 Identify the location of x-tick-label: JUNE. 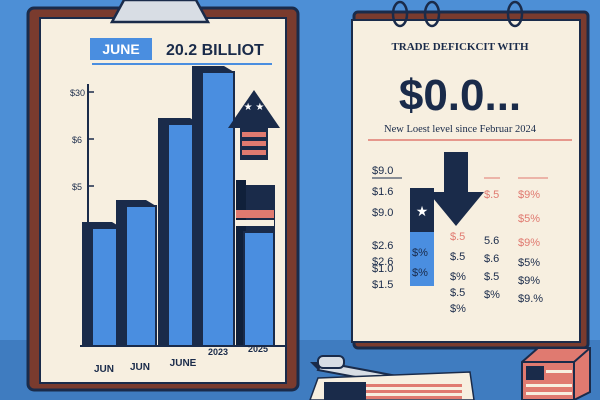
(183, 363).